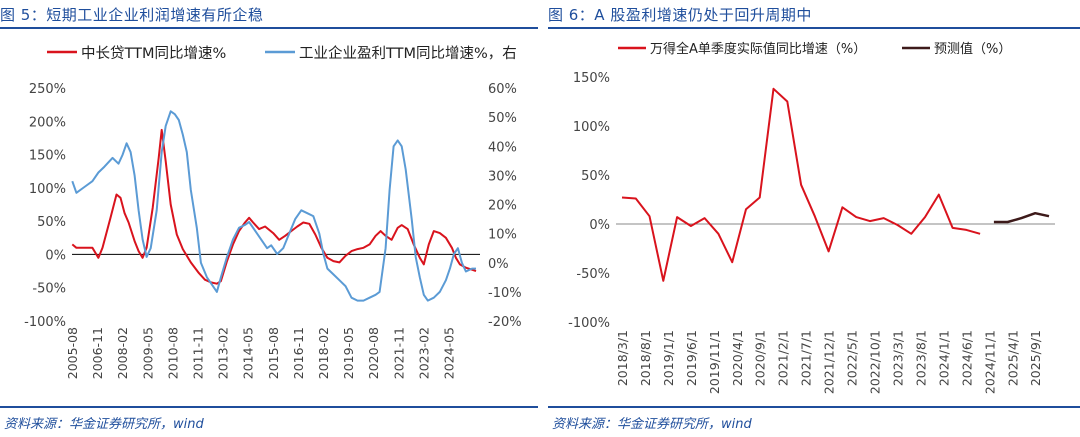 The height and width of the screenshot is (437, 1080). I want to click on left-y-tick-label: 200%, so click(47, 122).